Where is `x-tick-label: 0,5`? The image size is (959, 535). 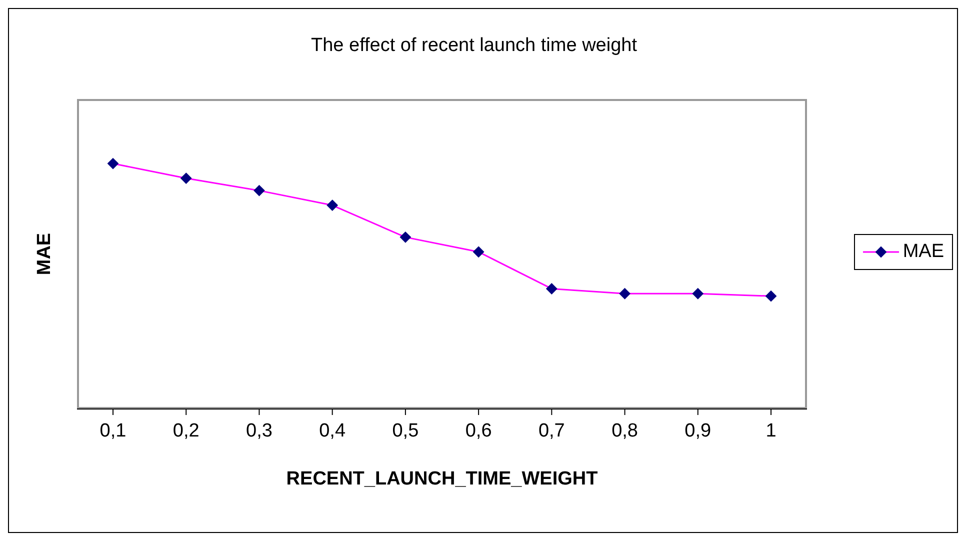 x-tick-label: 0,5 is located at coordinates (405, 431).